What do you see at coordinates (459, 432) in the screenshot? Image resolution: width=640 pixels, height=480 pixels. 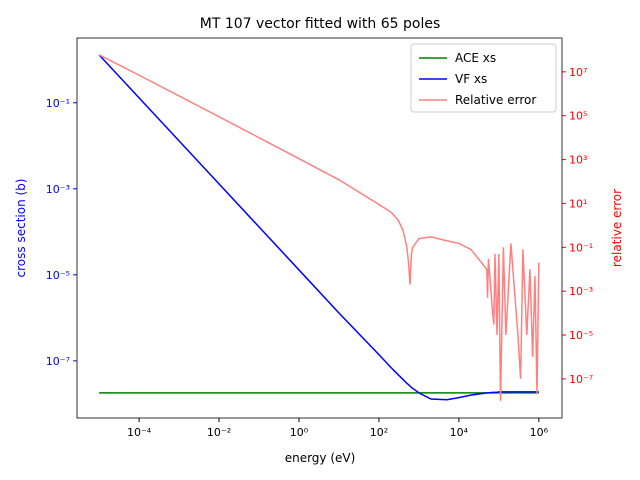 I see `x-tick-label: 10⁴` at bounding box center [459, 432].